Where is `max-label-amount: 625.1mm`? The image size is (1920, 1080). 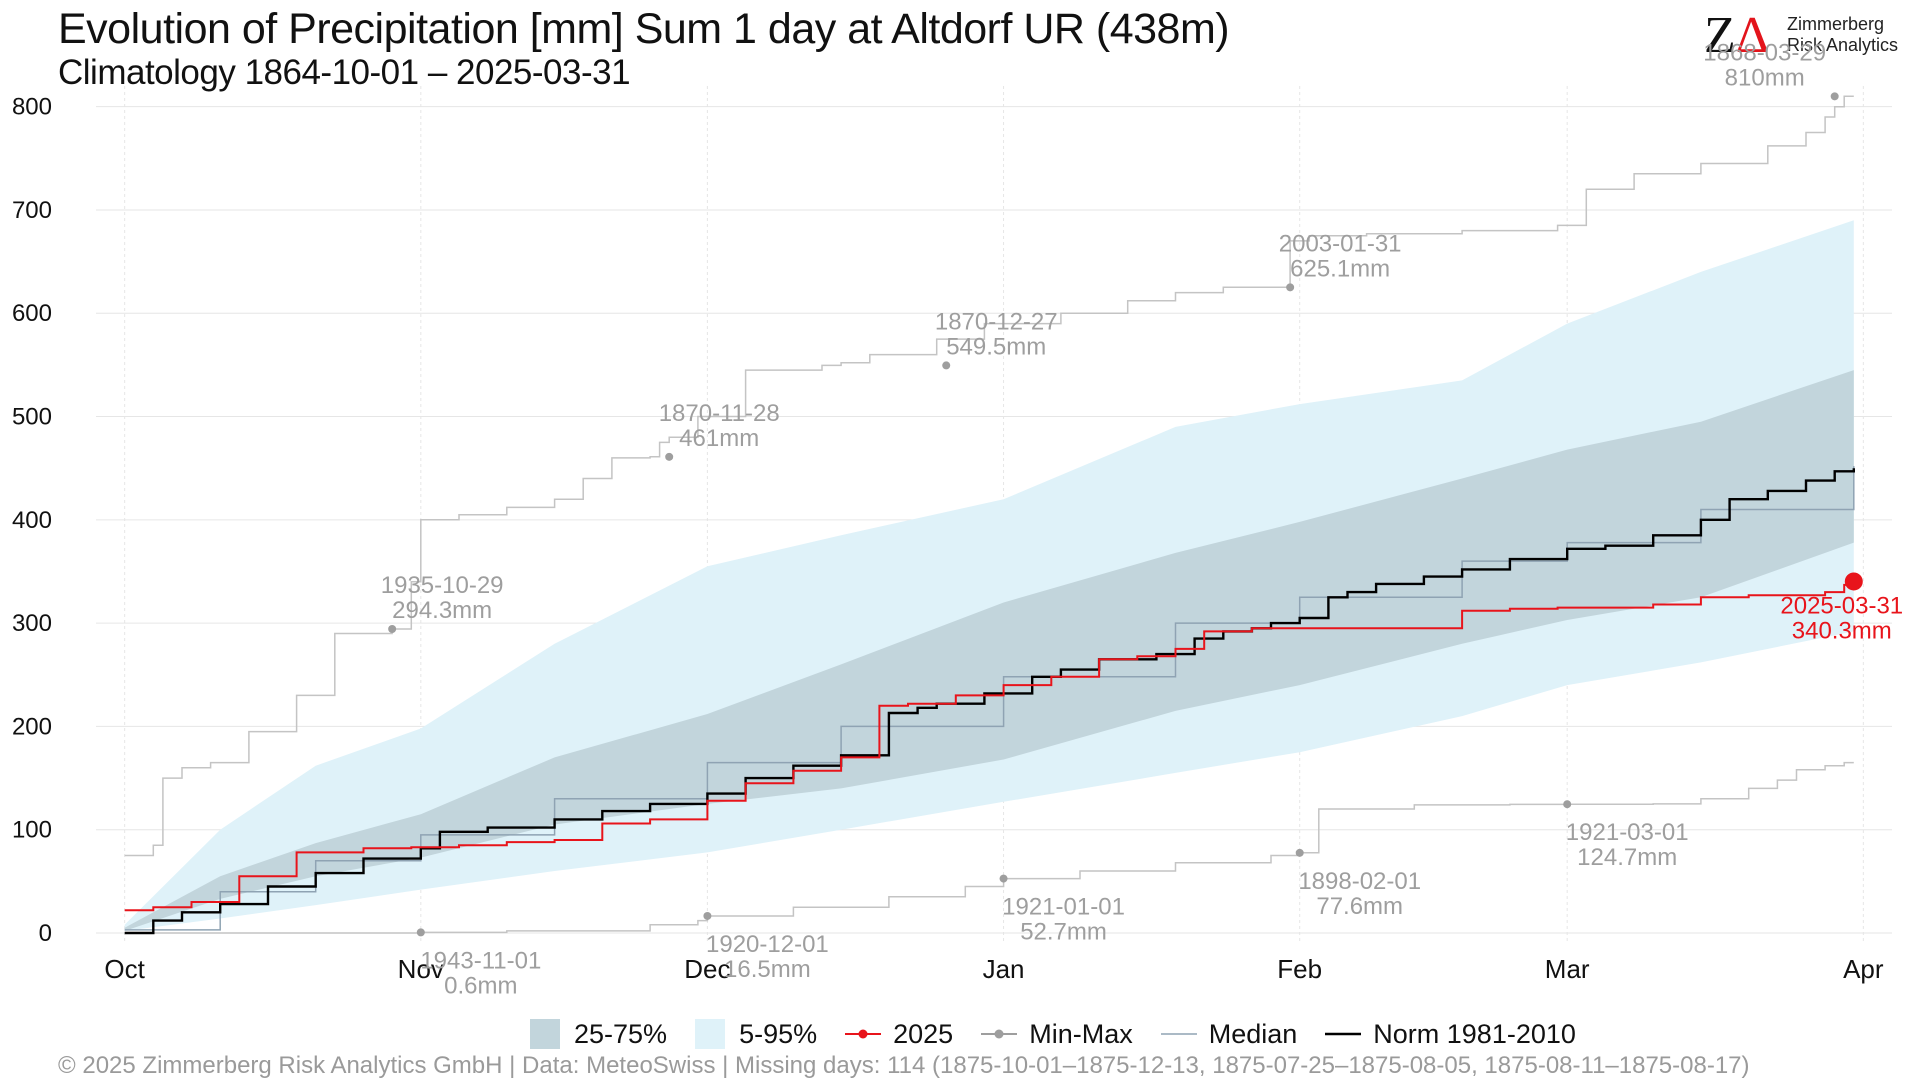
max-label-amount: 625.1mm is located at coordinates (1340, 268).